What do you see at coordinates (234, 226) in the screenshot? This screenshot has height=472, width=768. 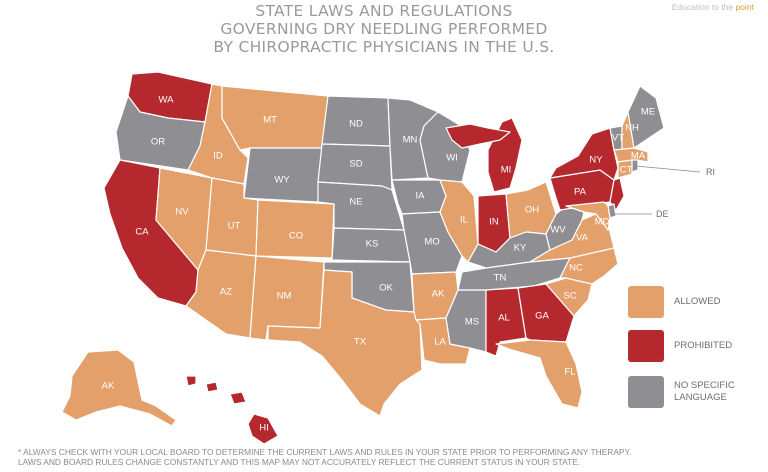 I see `label-ut: UT` at bounding box center [234, 226].